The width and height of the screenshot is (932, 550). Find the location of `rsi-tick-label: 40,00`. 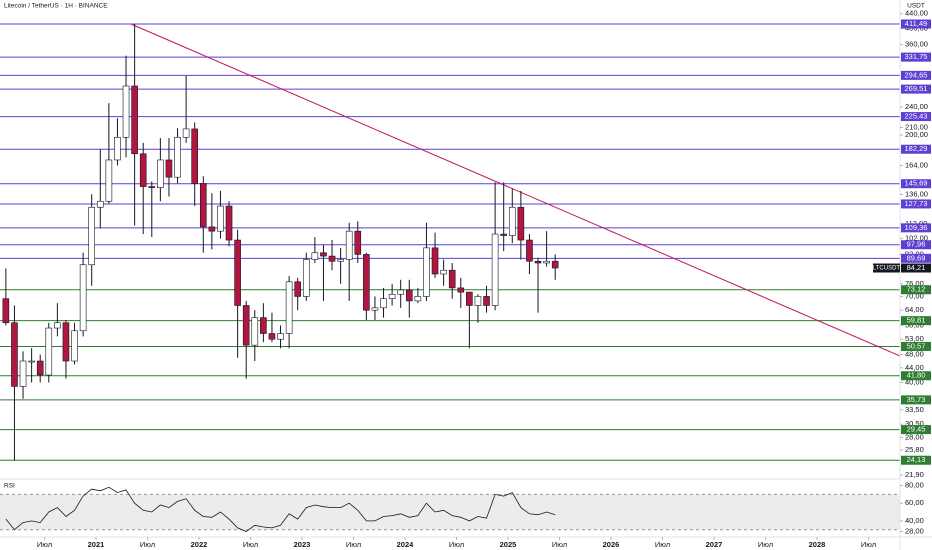

rsi-tick-label: 40,00 is located at coordinates (914, 520).